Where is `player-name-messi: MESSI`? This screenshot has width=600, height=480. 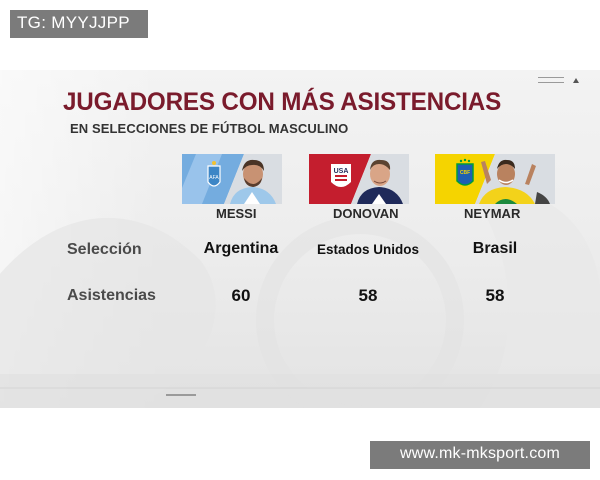 player-name-messi: MESSI is located at coordinates (236, 213).